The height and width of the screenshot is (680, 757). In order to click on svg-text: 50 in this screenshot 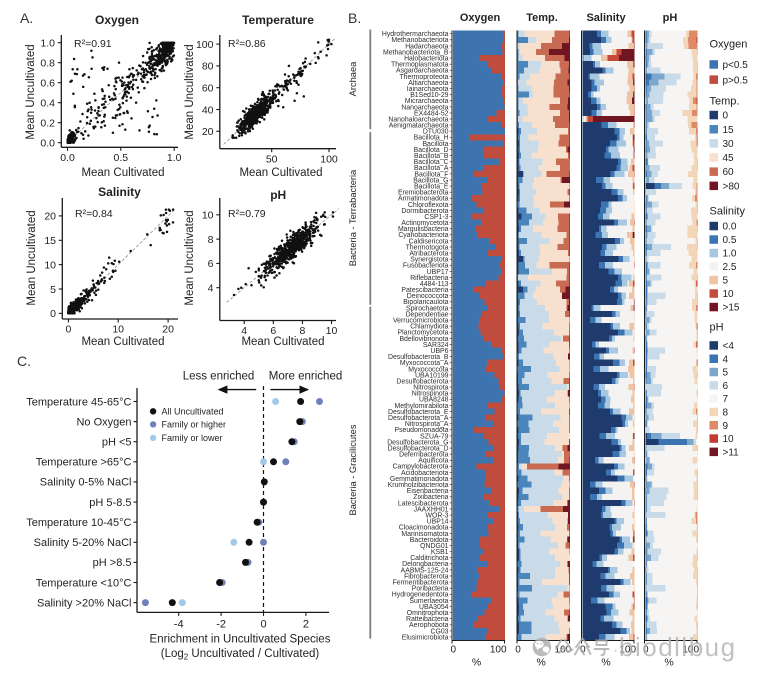, I will do `click(272, 159)`.